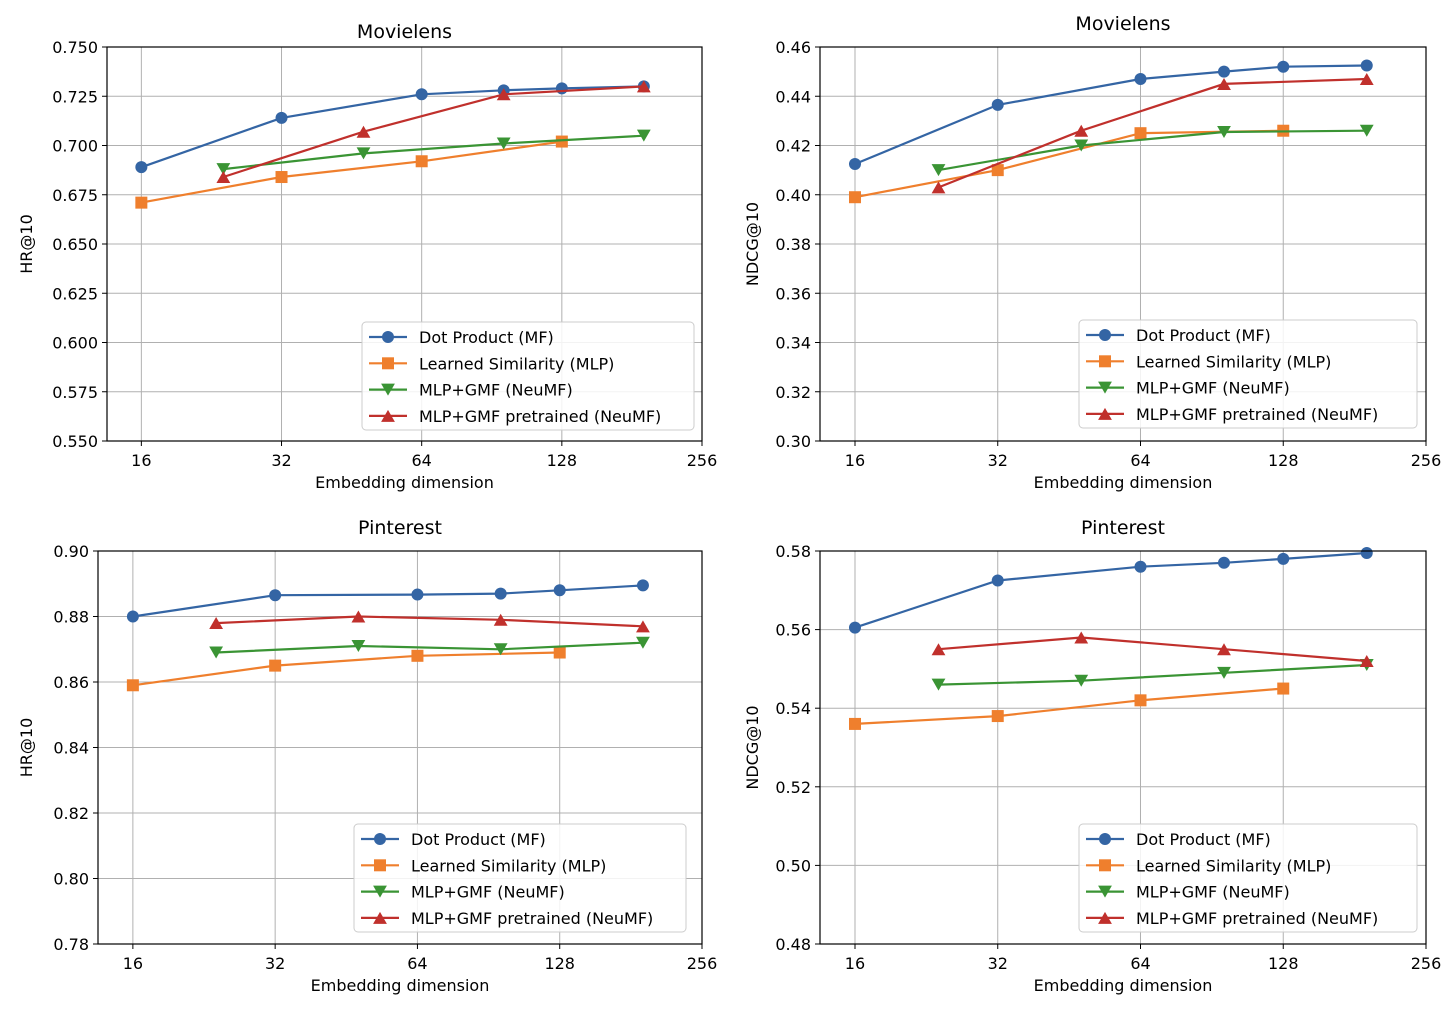  Describe the element at coordinates (75, 96) in the screenshot. I see `y-tick-label: 0.725` at that location.